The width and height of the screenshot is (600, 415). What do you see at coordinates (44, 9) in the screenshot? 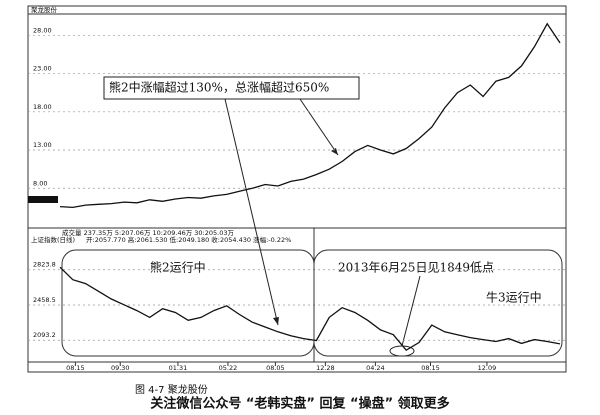
I see `chart-title: 聚龙股份` at bounding box center [44, 9].